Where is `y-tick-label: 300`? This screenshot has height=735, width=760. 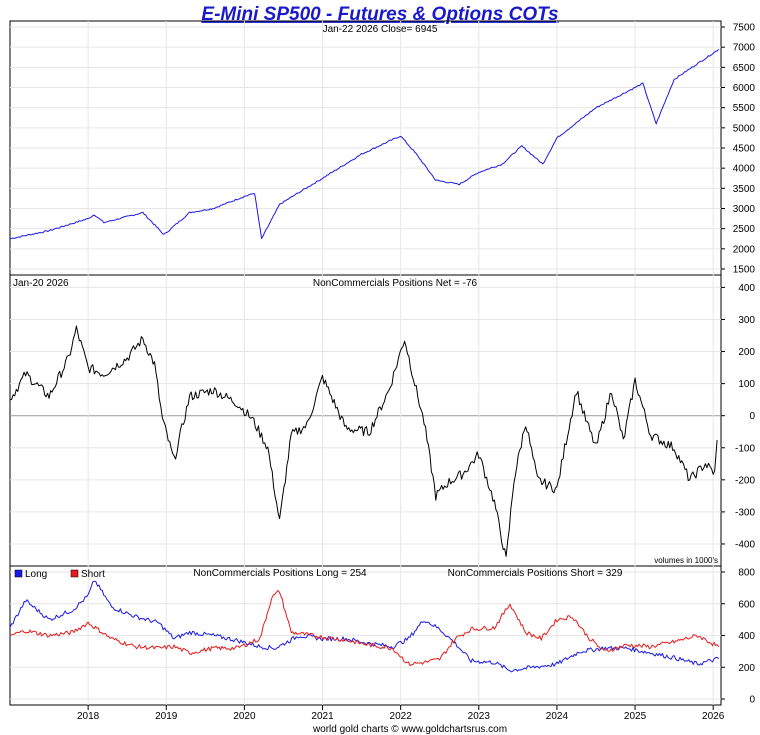
y-tick-label: 300 is located at coordinates (746, 320).